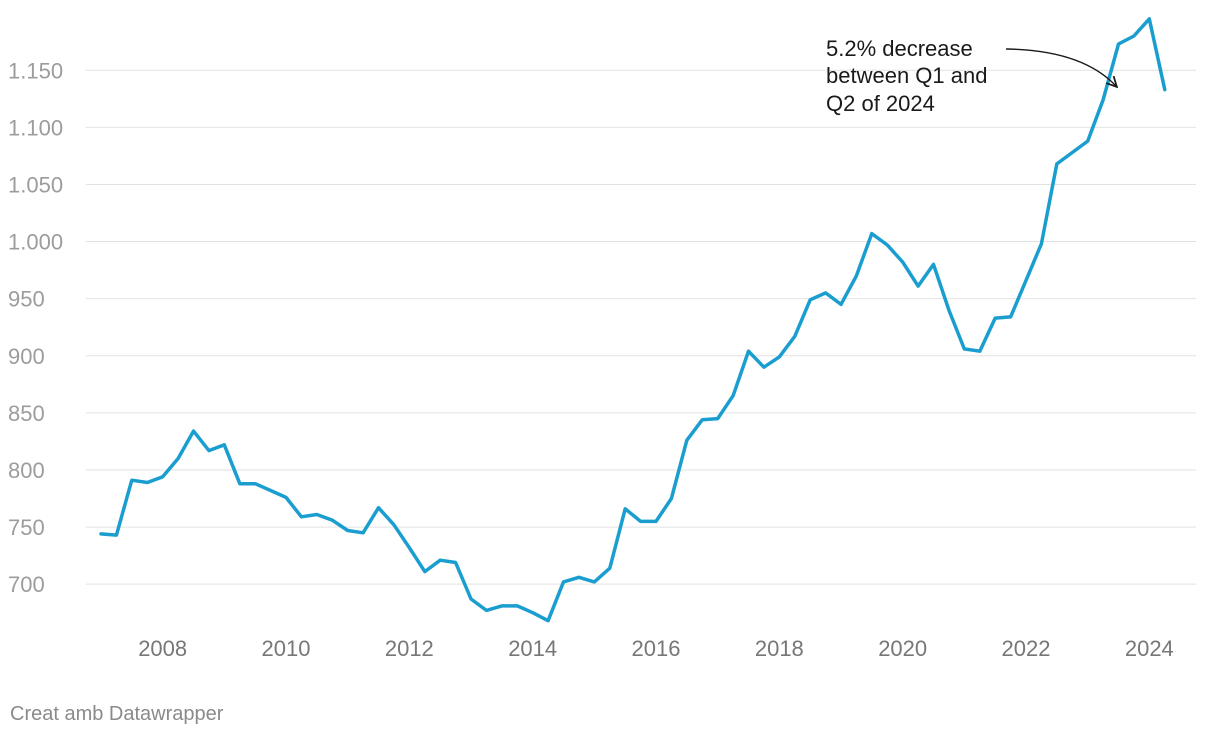  What do you see at coordinates (26, 527) in the screenshot?
I see `y-tick-label: 750` at bounding box center [26, 527].